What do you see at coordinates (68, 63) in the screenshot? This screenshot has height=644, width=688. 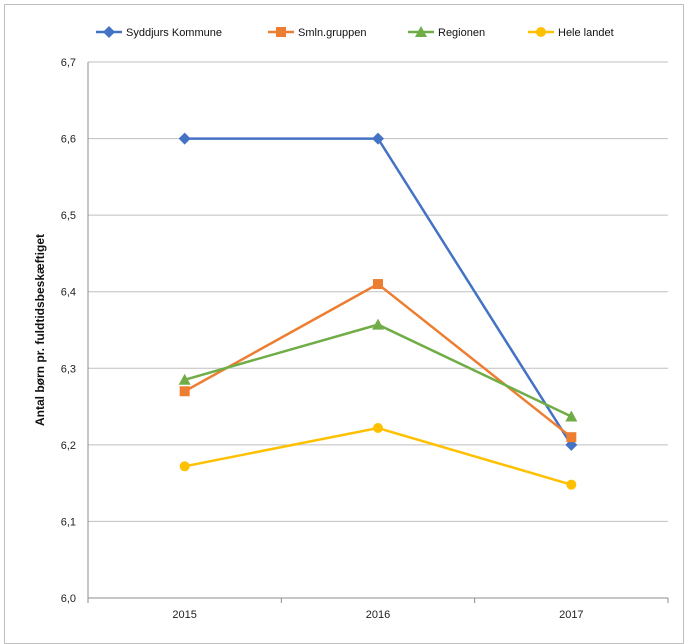 I see `y-tick-label: 6,7` at bounding box center [68, 63].